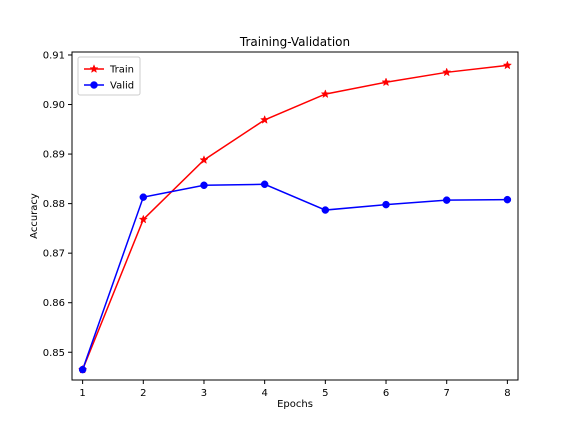 The width and height of the screenshot is (576, 432). What do you see at coordinates (54, 105) in the screenshot?
I see `y-tick-label: 0.90` at bounding box center [54, 105].